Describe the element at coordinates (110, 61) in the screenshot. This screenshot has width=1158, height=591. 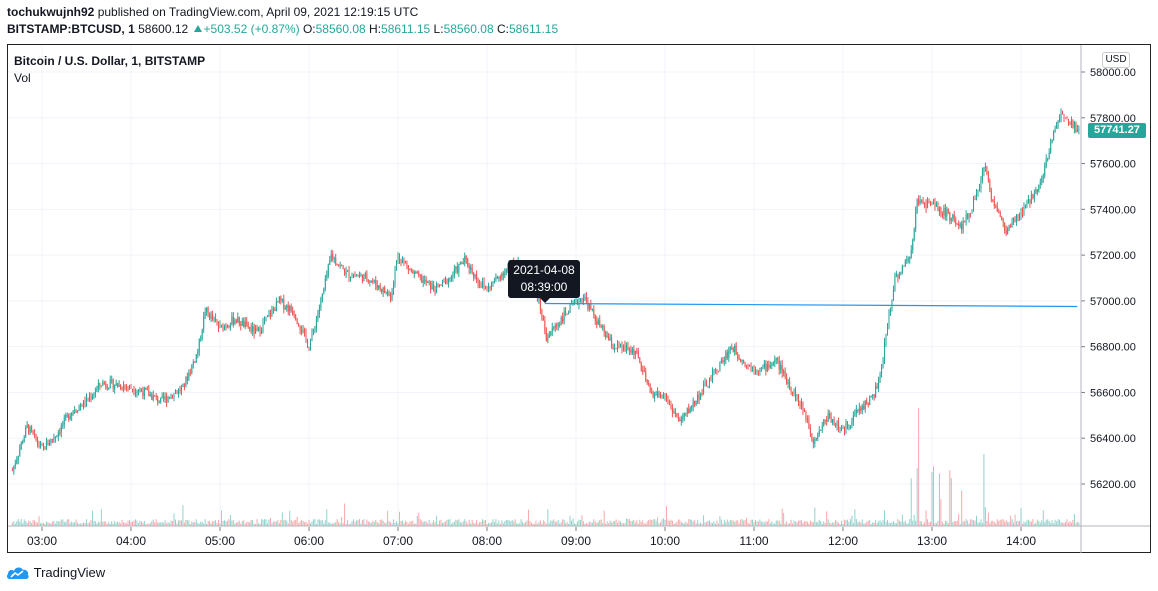
I see `chart-legend-title: Bitcoin / U.S. Dollar, 1, BITSTAMP` at that location.